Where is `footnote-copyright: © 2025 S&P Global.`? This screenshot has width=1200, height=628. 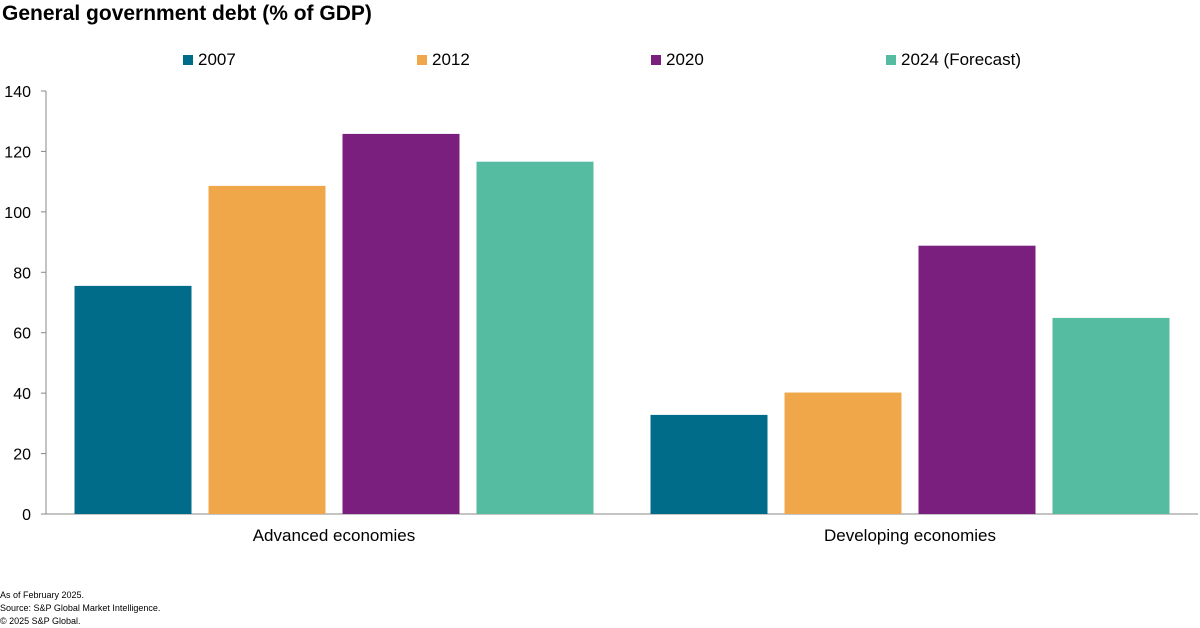
footnote-copyright: © 2025 S&P Global. is located at coordinates (40, 621).